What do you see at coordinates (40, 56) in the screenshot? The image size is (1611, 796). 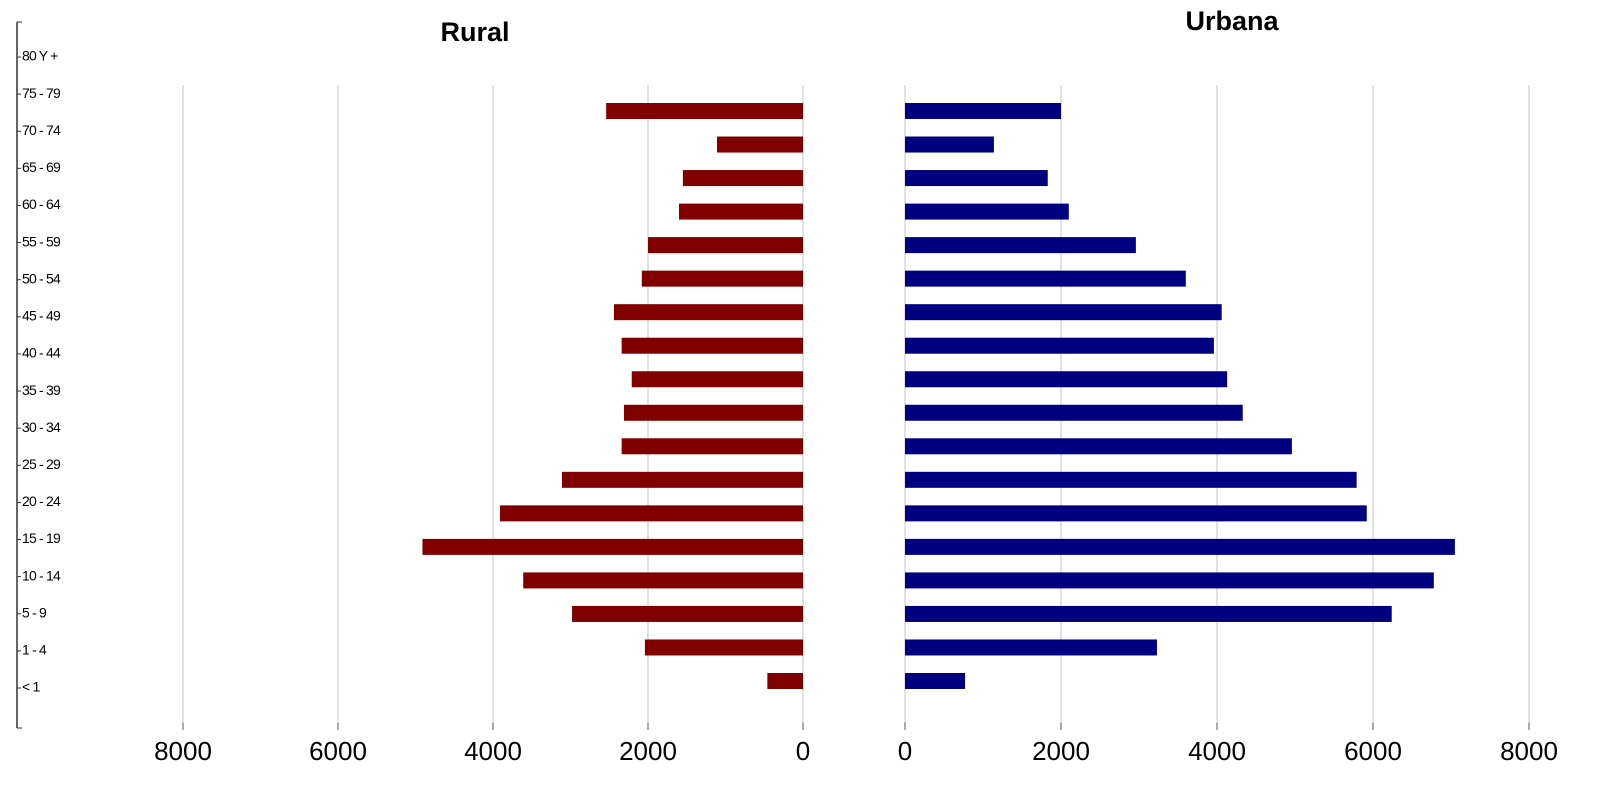 I see `category-label: 80 Y +` at bounding box center [40, 56].